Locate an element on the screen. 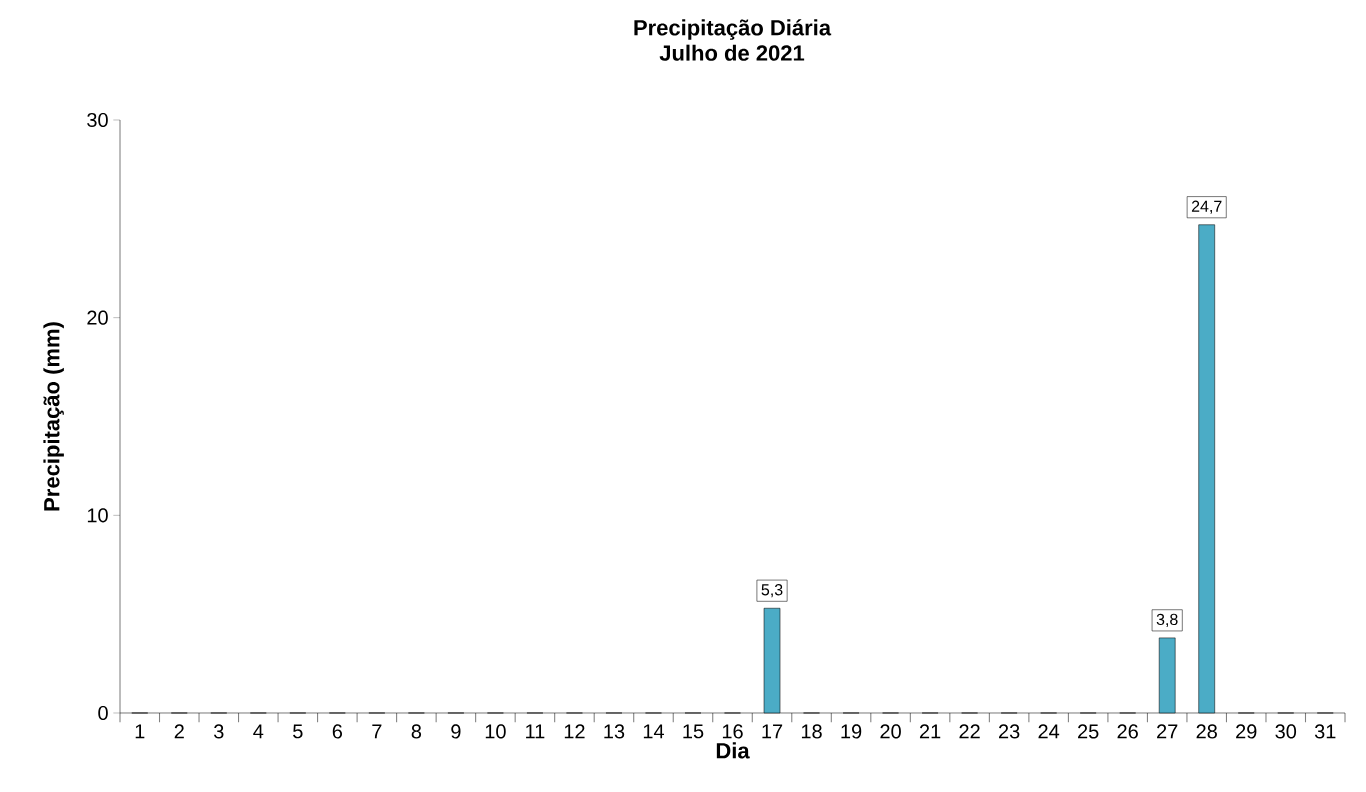 The height and width of the screenshot is (792, 1366). x-tick-label: 20 is located at coordinates (890, 731).